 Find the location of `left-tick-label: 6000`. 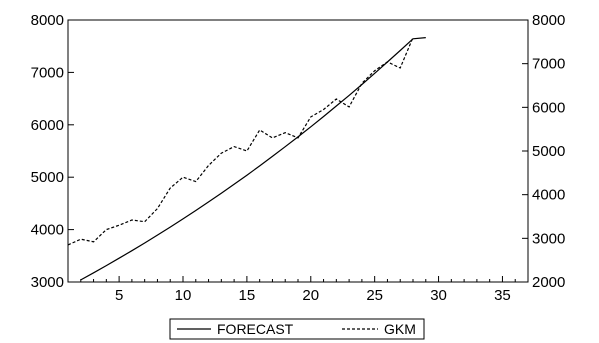

left-tick-label: 6000 is located at coordinates (47, 125).